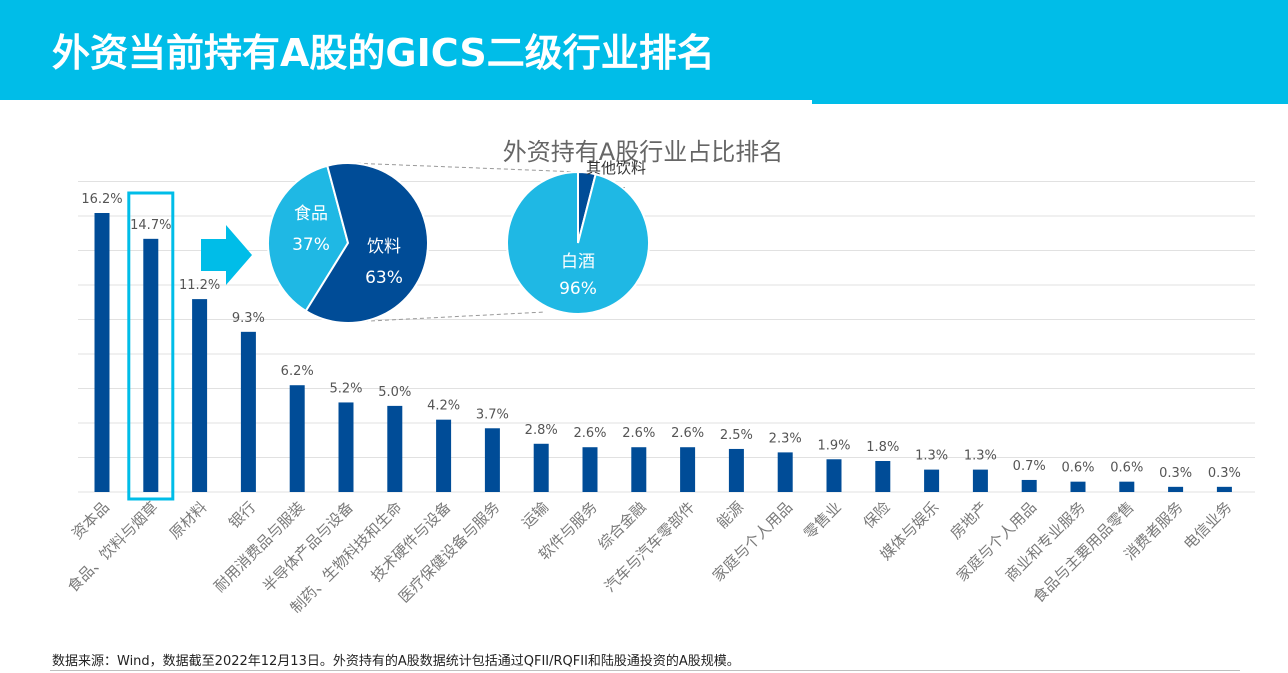 The height and width of the screenshot is (673, 1288). Describe the element at coordinates (384, 247) in the screenshot. I see `pie-slice-name: 饮料` at that location.